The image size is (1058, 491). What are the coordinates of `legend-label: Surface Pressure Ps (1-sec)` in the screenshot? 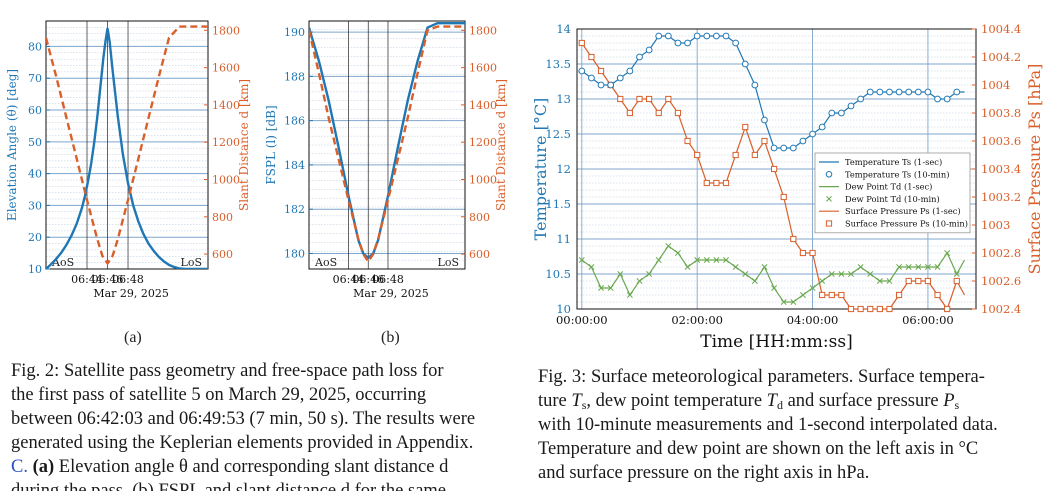 It's located at (903, 211).